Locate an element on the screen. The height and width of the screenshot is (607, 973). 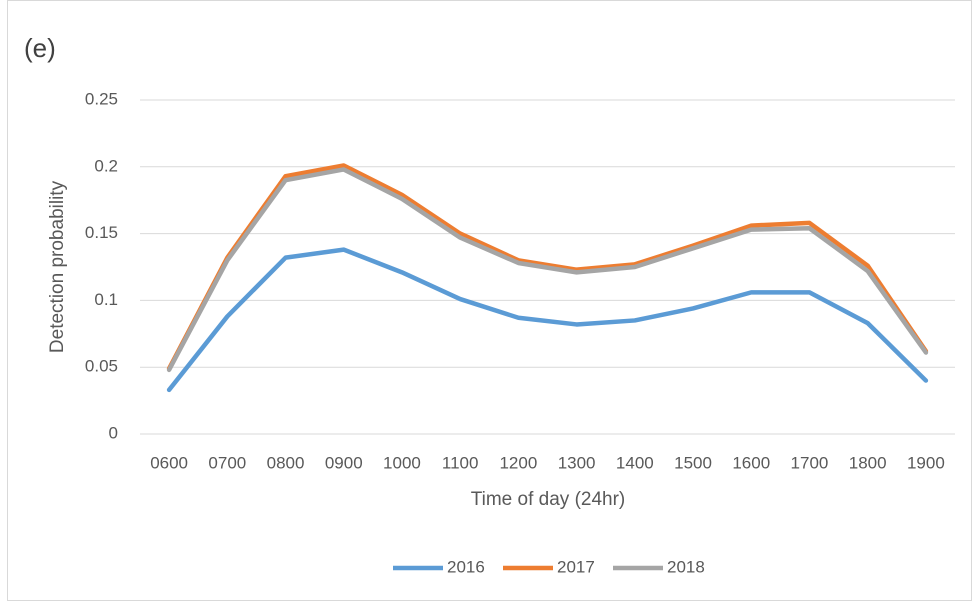
x-tick-label: 1700 is located at coordinates (810, 462).